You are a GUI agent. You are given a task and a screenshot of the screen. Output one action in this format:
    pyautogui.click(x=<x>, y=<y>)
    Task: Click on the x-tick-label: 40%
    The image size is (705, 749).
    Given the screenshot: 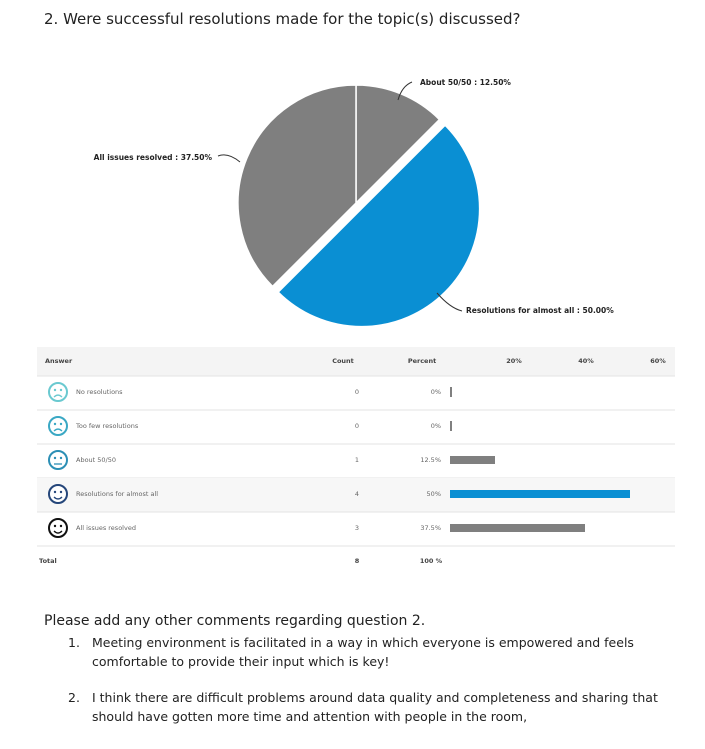 What is the action you would take?
    pyautogui.click(x=586, y=361)
    